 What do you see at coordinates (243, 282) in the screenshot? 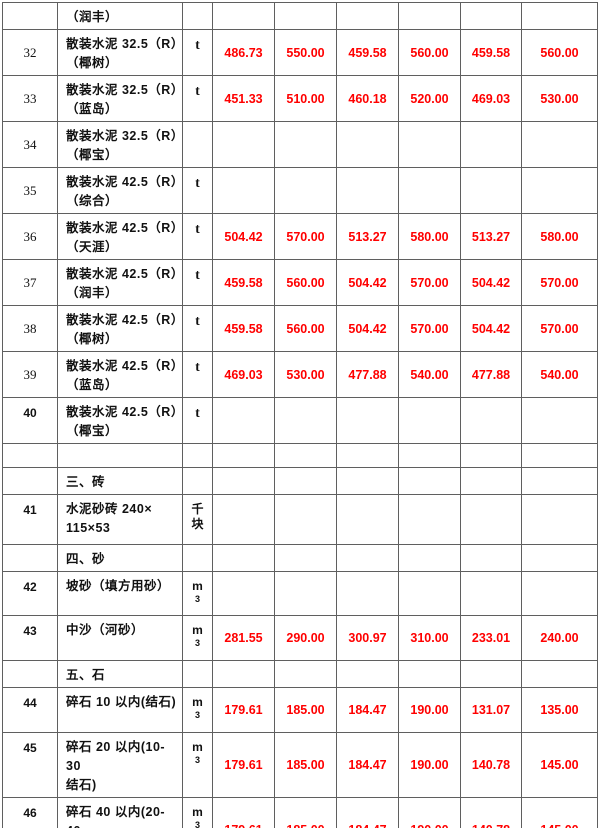
I see `price-cell-1: 459.58` at bounding box center [243, 282].